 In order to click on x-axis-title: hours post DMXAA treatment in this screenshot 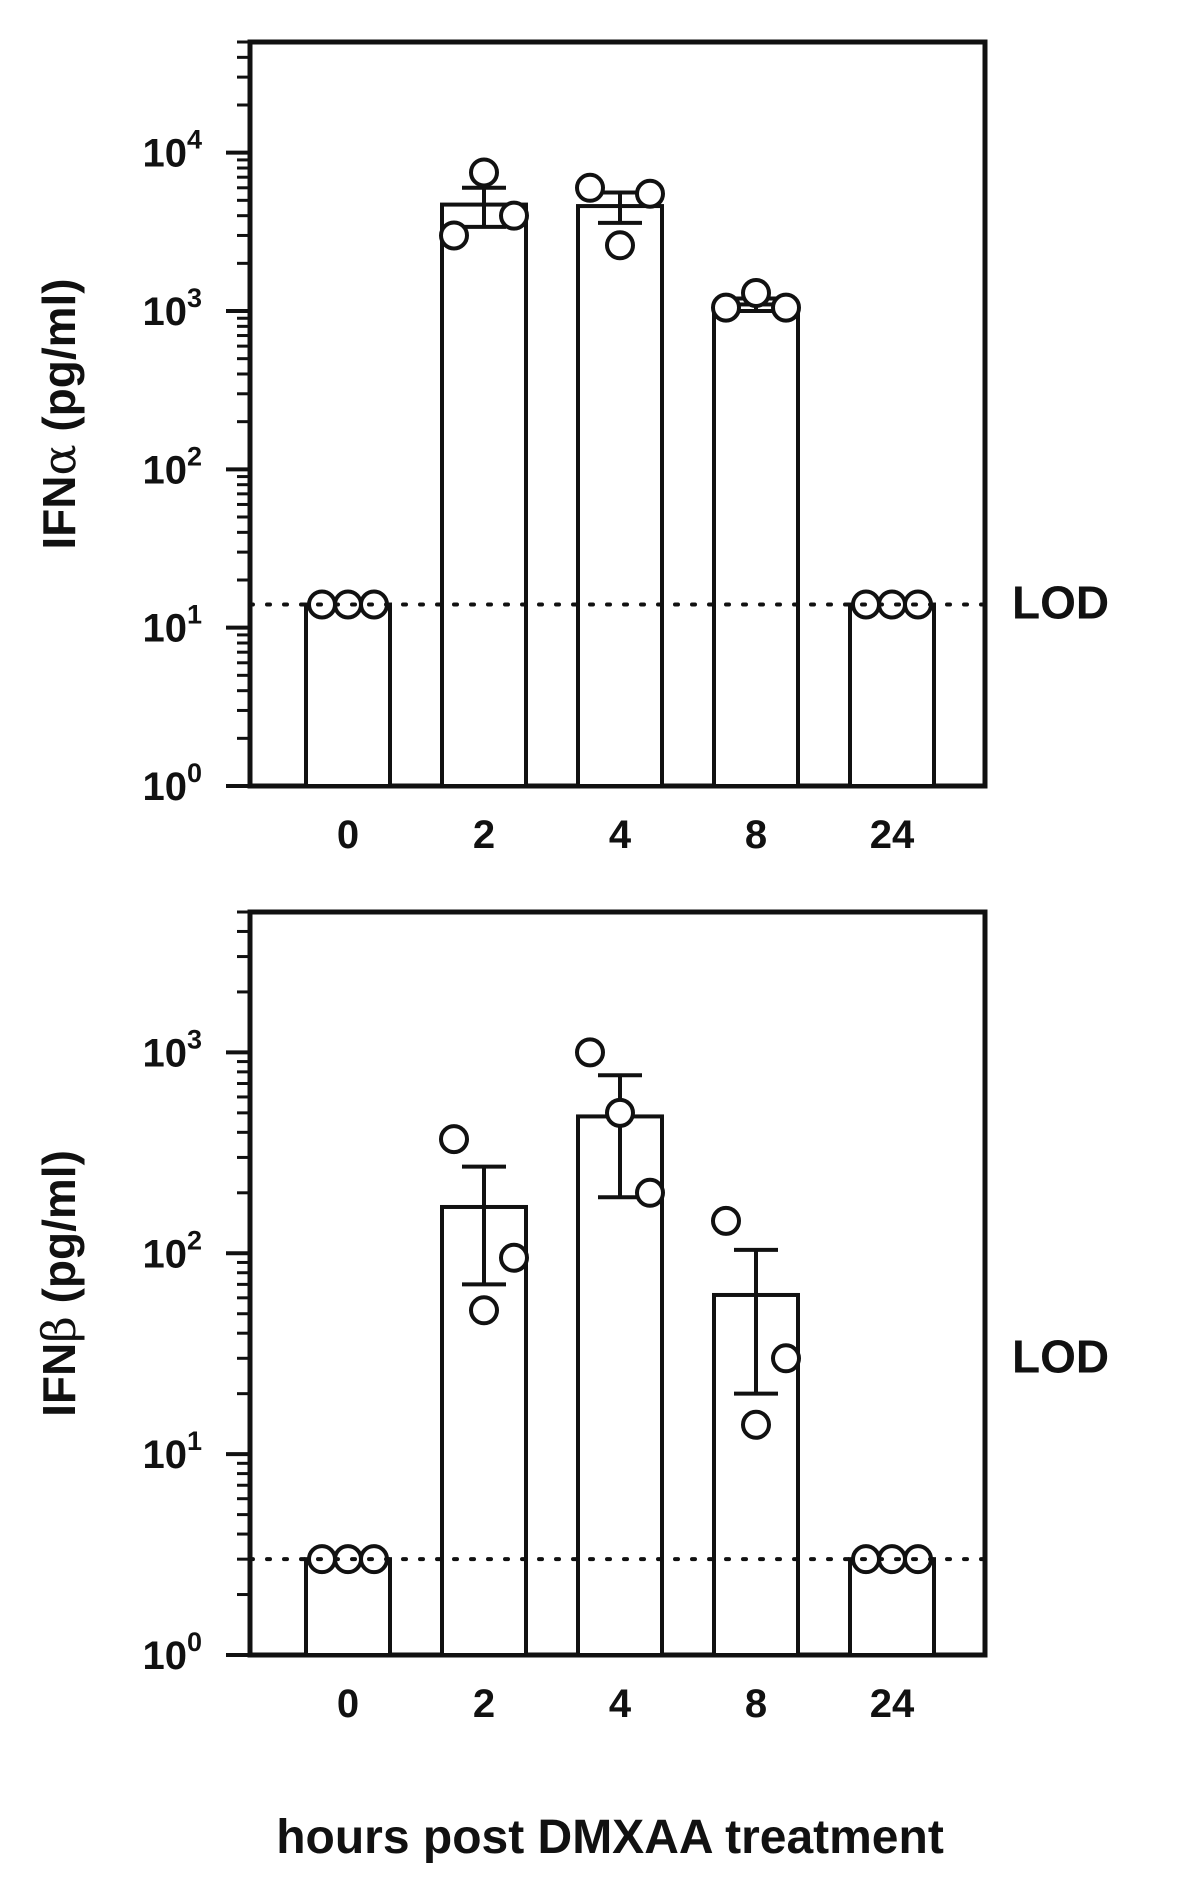, I will do `click(610, 1837)`.